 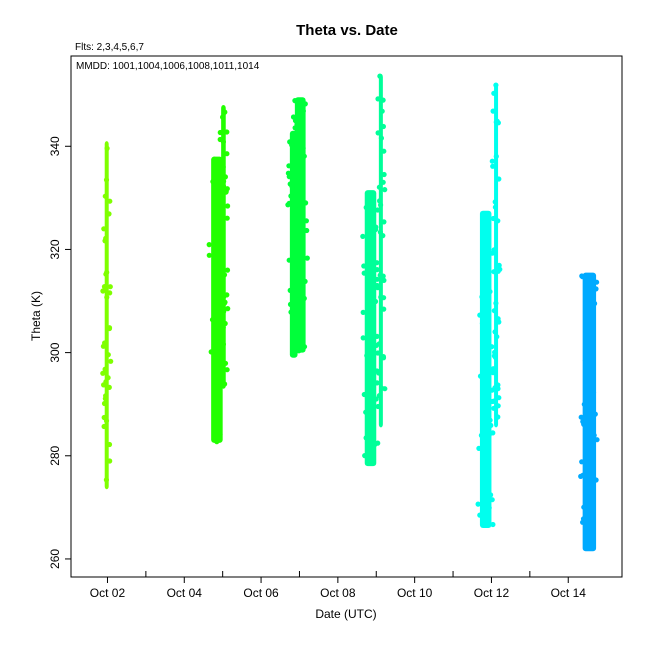 I want to click on y-tick-label: 280, so click(x=55, y=455).